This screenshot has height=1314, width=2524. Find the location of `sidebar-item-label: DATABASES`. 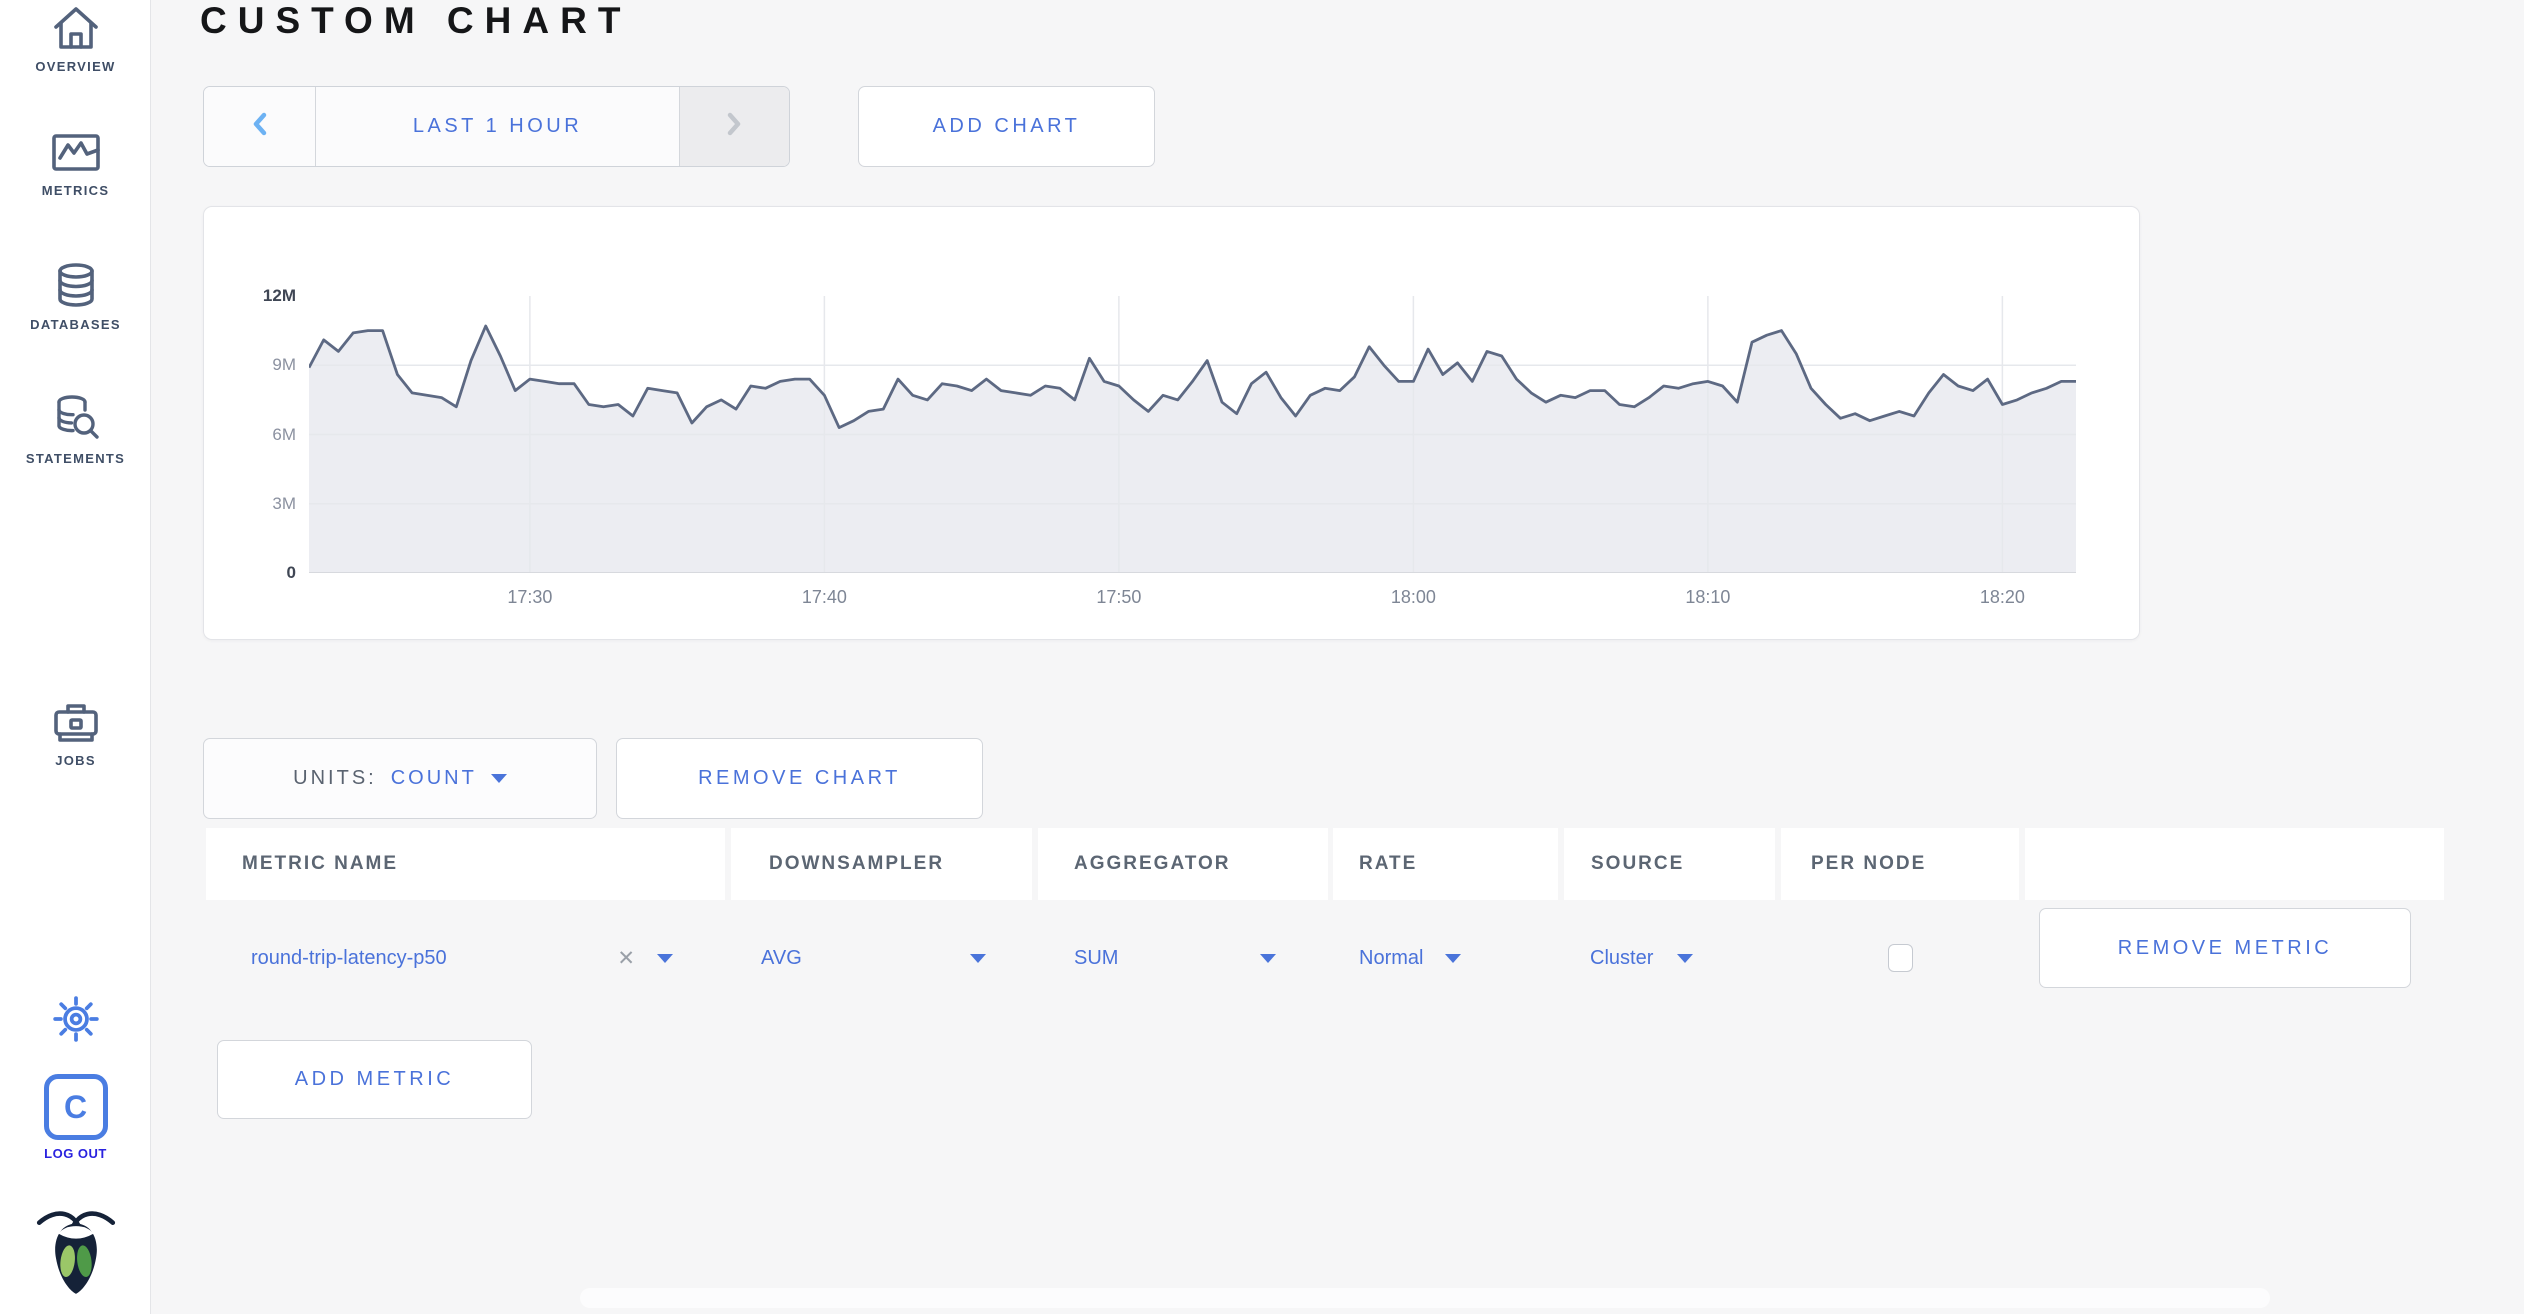

sidebar-item-label: DATABASES is located at coordinates (75, 324).